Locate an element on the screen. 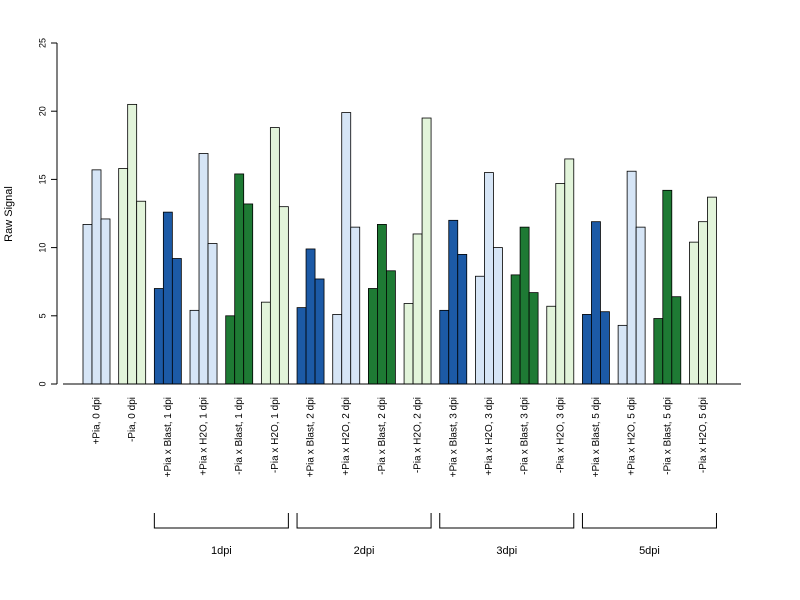 Image resolution: width=800 pixels, height=600 pixels. y-tick-label: 25 is located at coordinates (42, 43).